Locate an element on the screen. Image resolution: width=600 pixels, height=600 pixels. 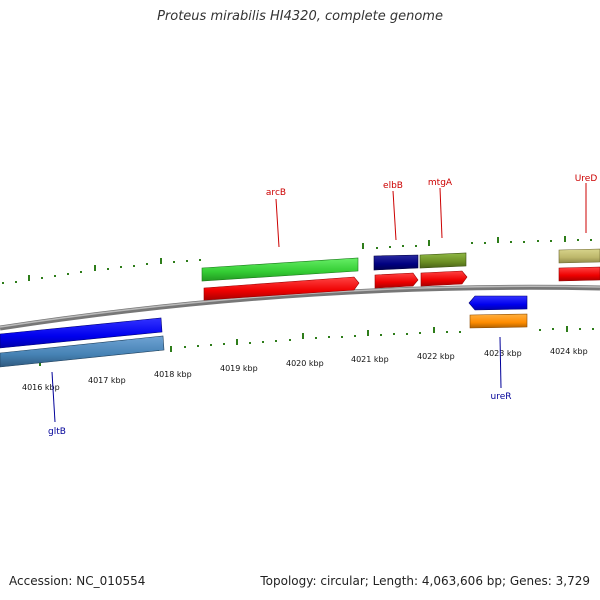
scale-label-4021: 4021 kbp is located at coordinates (370, 359).